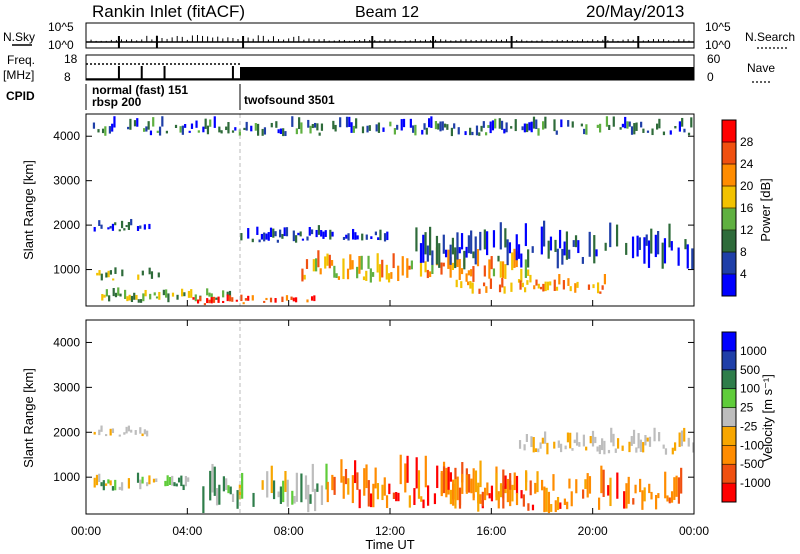 This screenshot has width=800, height=554. What do you see at coordinates (389, 68) in the screenshot?
I see `freq-panel: Freq. [MHz] 18 8 60 0 Nave` at bounding box center [389, 68].